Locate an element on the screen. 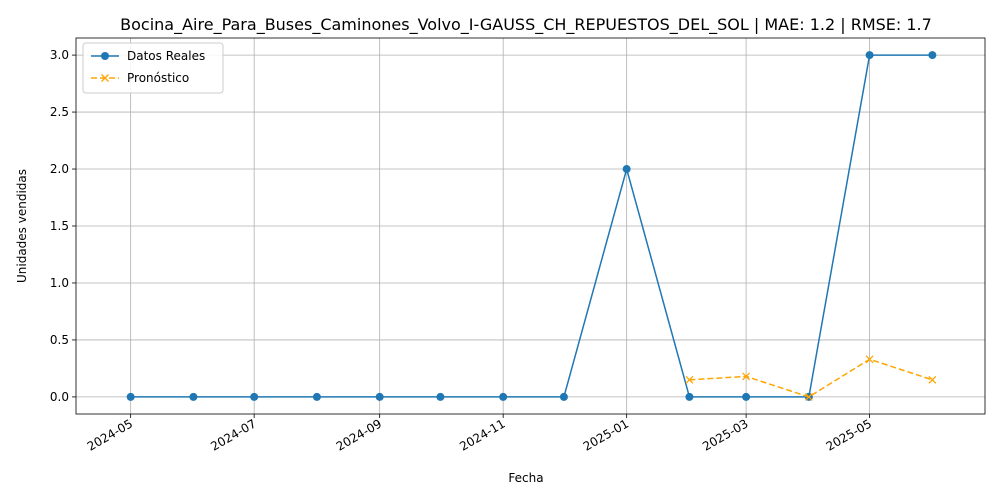 The height and width of the screenshot is (500, 1000). x-tick-label: 2025-01 is located at coordinates (606, 434).